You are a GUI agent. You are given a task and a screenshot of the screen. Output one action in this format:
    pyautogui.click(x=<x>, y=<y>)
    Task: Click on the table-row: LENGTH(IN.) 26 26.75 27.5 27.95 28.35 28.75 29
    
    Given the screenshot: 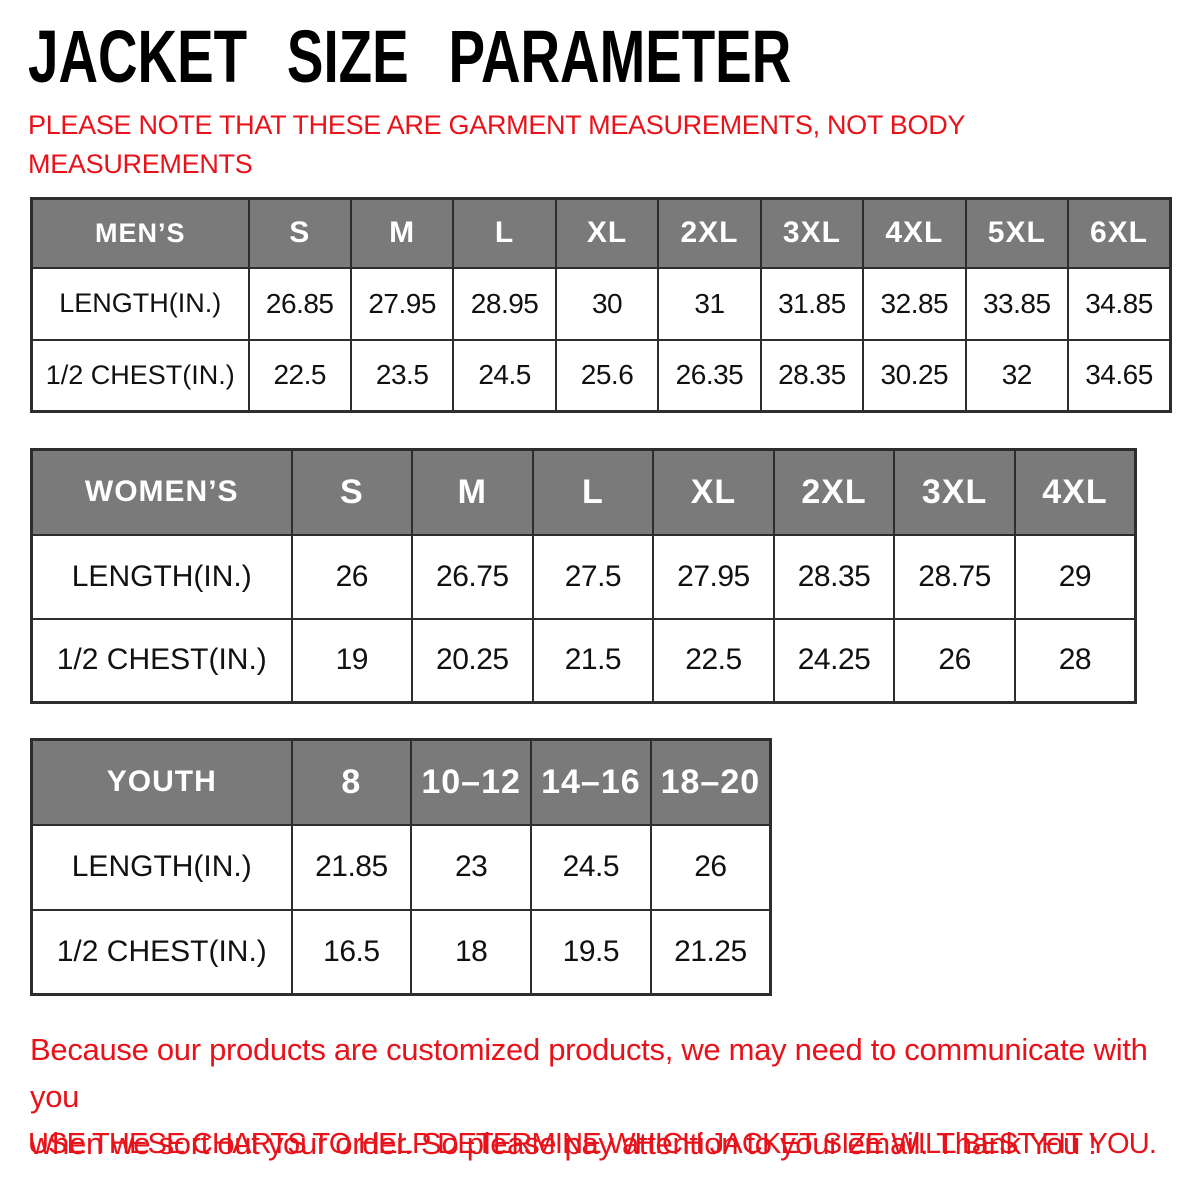 What is the action you would take?
    pyautogui.click(x=583, y=576)
    